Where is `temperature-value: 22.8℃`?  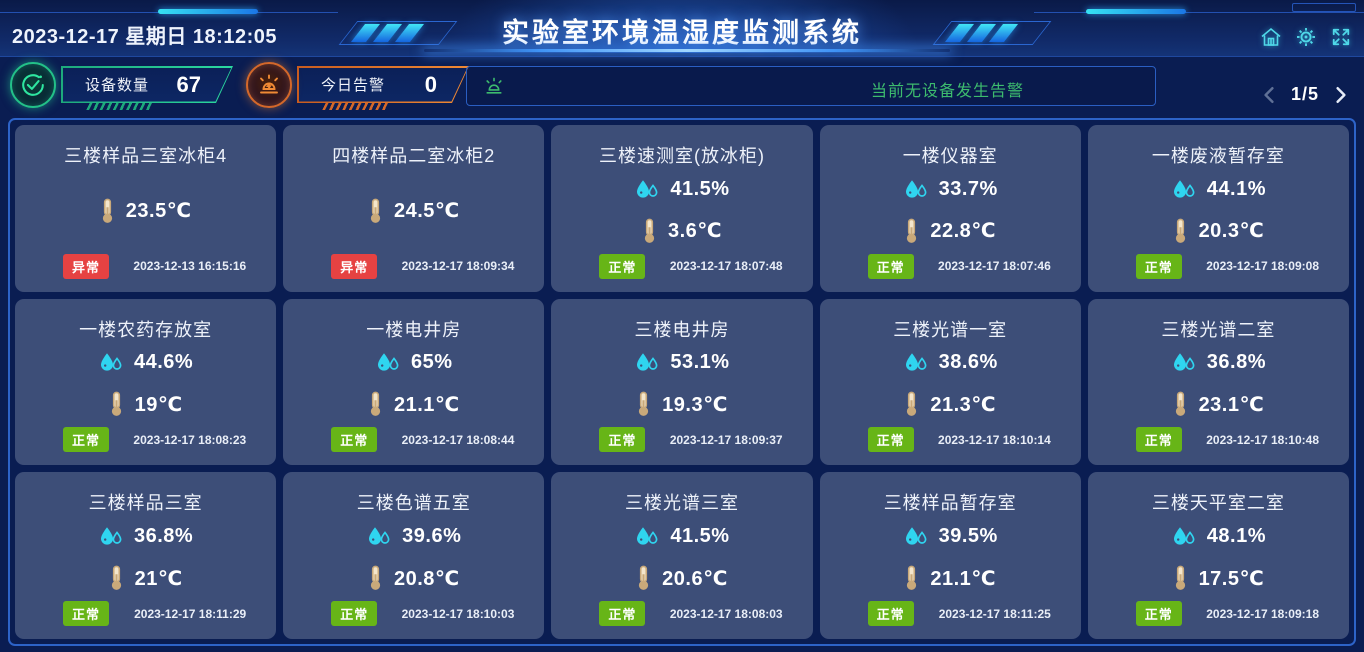
temperature-value: 22.8℃ is located at coordinates (963, 231).